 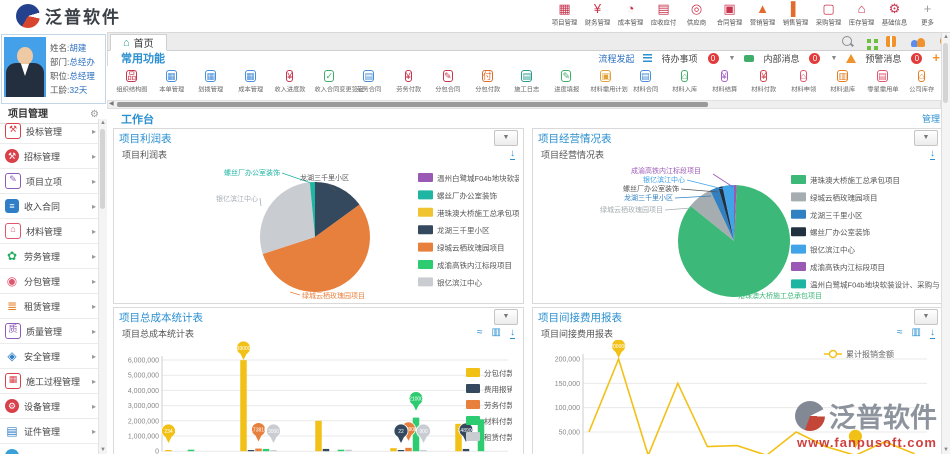 What do you see at coordinates (49, 131) in the screenshot?
I see `sidebar-item: ⚒ 投标管理 ▸` at bounding box center [49, 131].